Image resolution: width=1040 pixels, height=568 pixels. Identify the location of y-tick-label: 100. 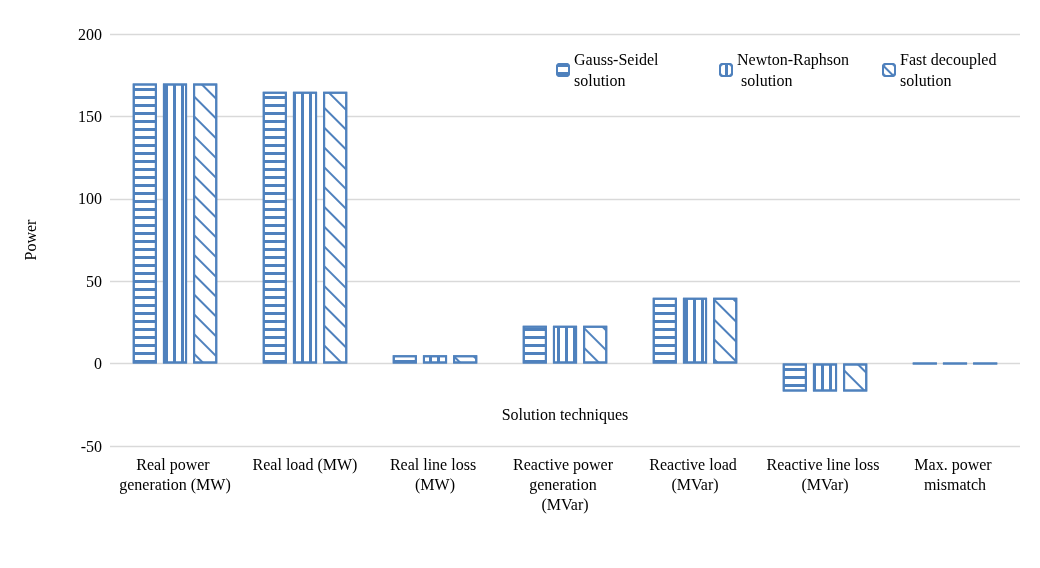
(90, 199).